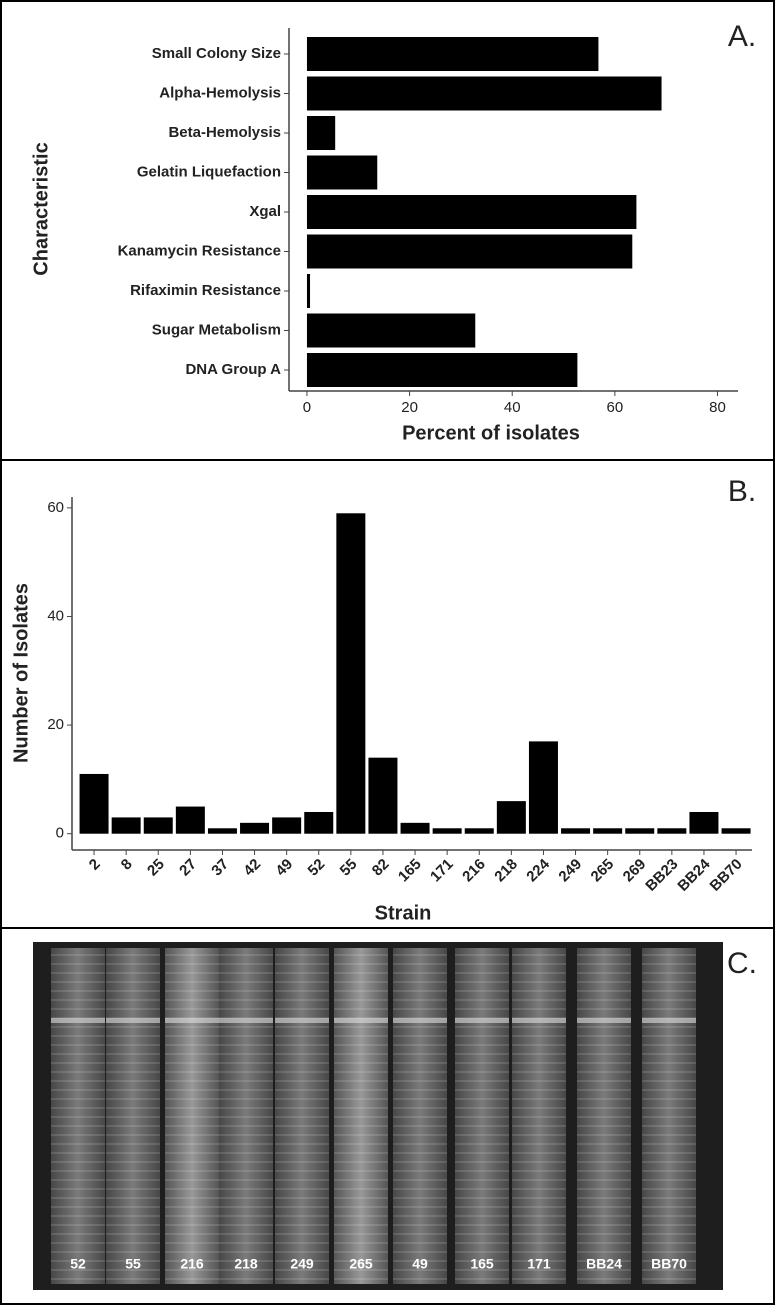 The width and height of the screenshot is (775, 1305). I want to click on y-tick-label: 20, so click(55, 724).